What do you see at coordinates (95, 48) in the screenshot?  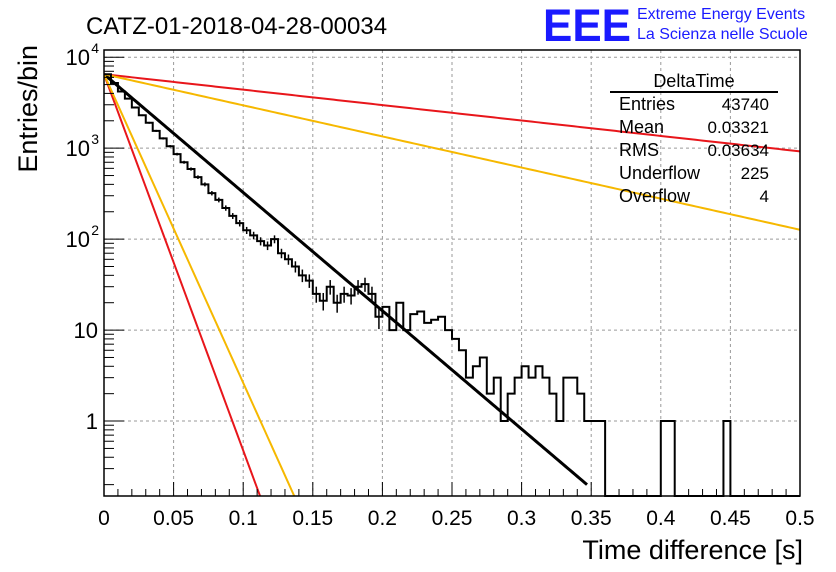 I see `y-tick-exponent: 4` at bounding box center [95, 48].